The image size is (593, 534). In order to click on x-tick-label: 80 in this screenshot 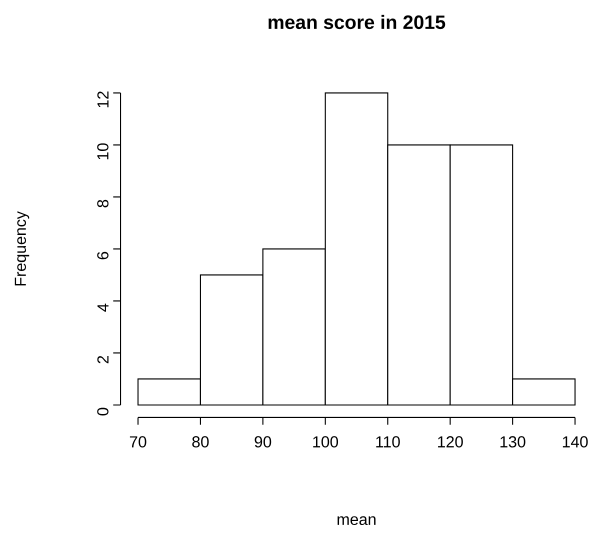, I will do `click(200, 442)`.